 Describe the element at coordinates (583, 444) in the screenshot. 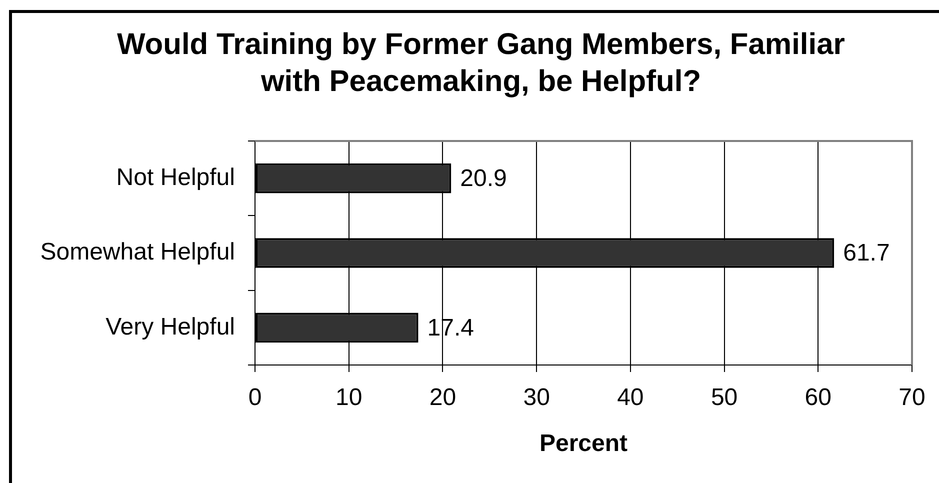

I see `x-axis-title: Percent` at that location.